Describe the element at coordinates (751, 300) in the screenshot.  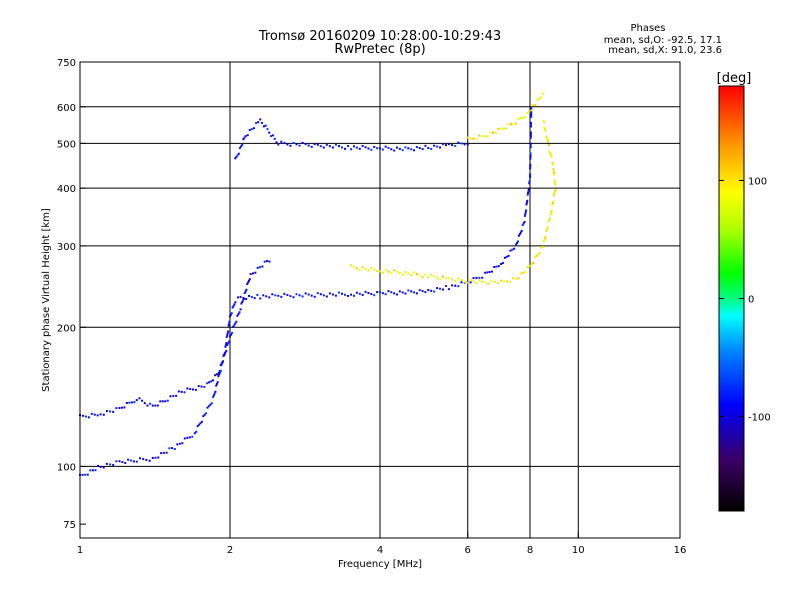
I see `colorbar-tick-label: 0` at that location.